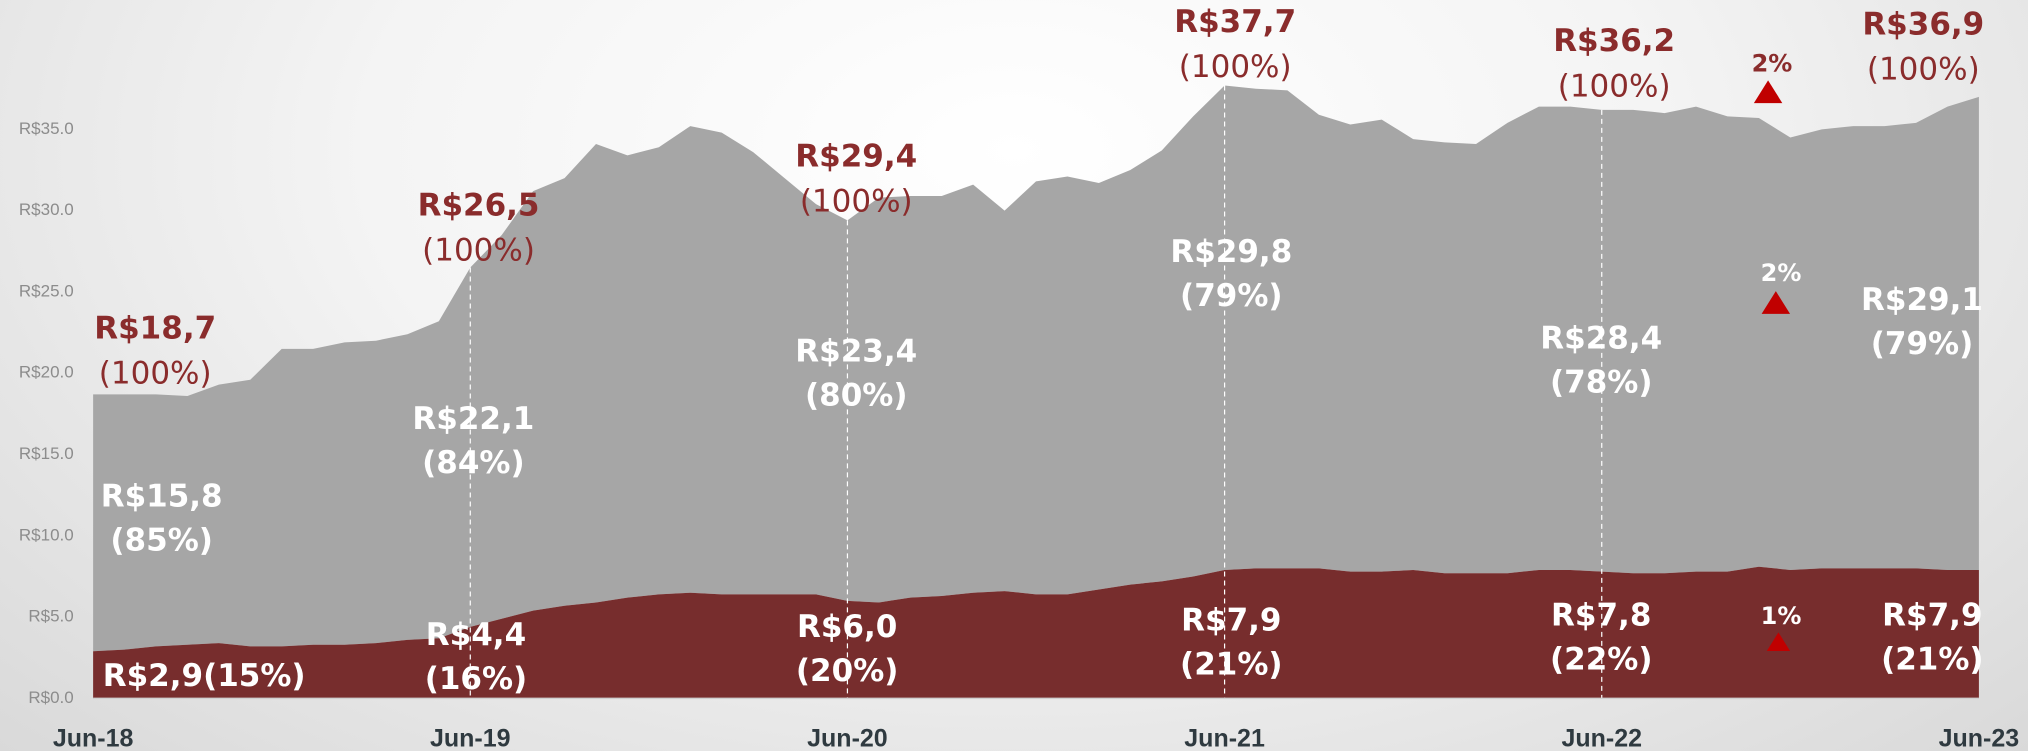  Describe the element at coordinates (153, 676) in the screenshot. I see `value-label: R$2,9` at that location.